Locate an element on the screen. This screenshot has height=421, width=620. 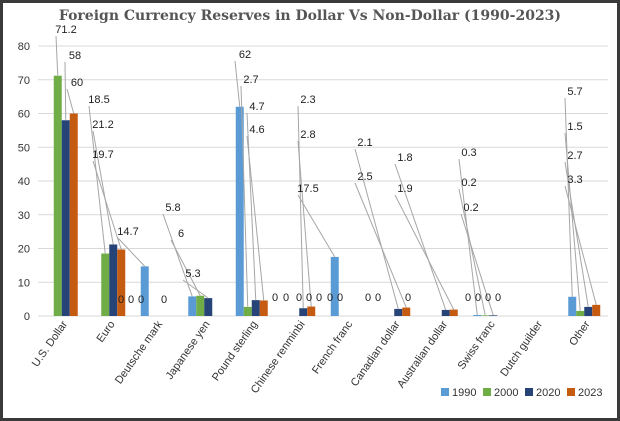
data-label: 2.7 is located at coordinates (250, 80).